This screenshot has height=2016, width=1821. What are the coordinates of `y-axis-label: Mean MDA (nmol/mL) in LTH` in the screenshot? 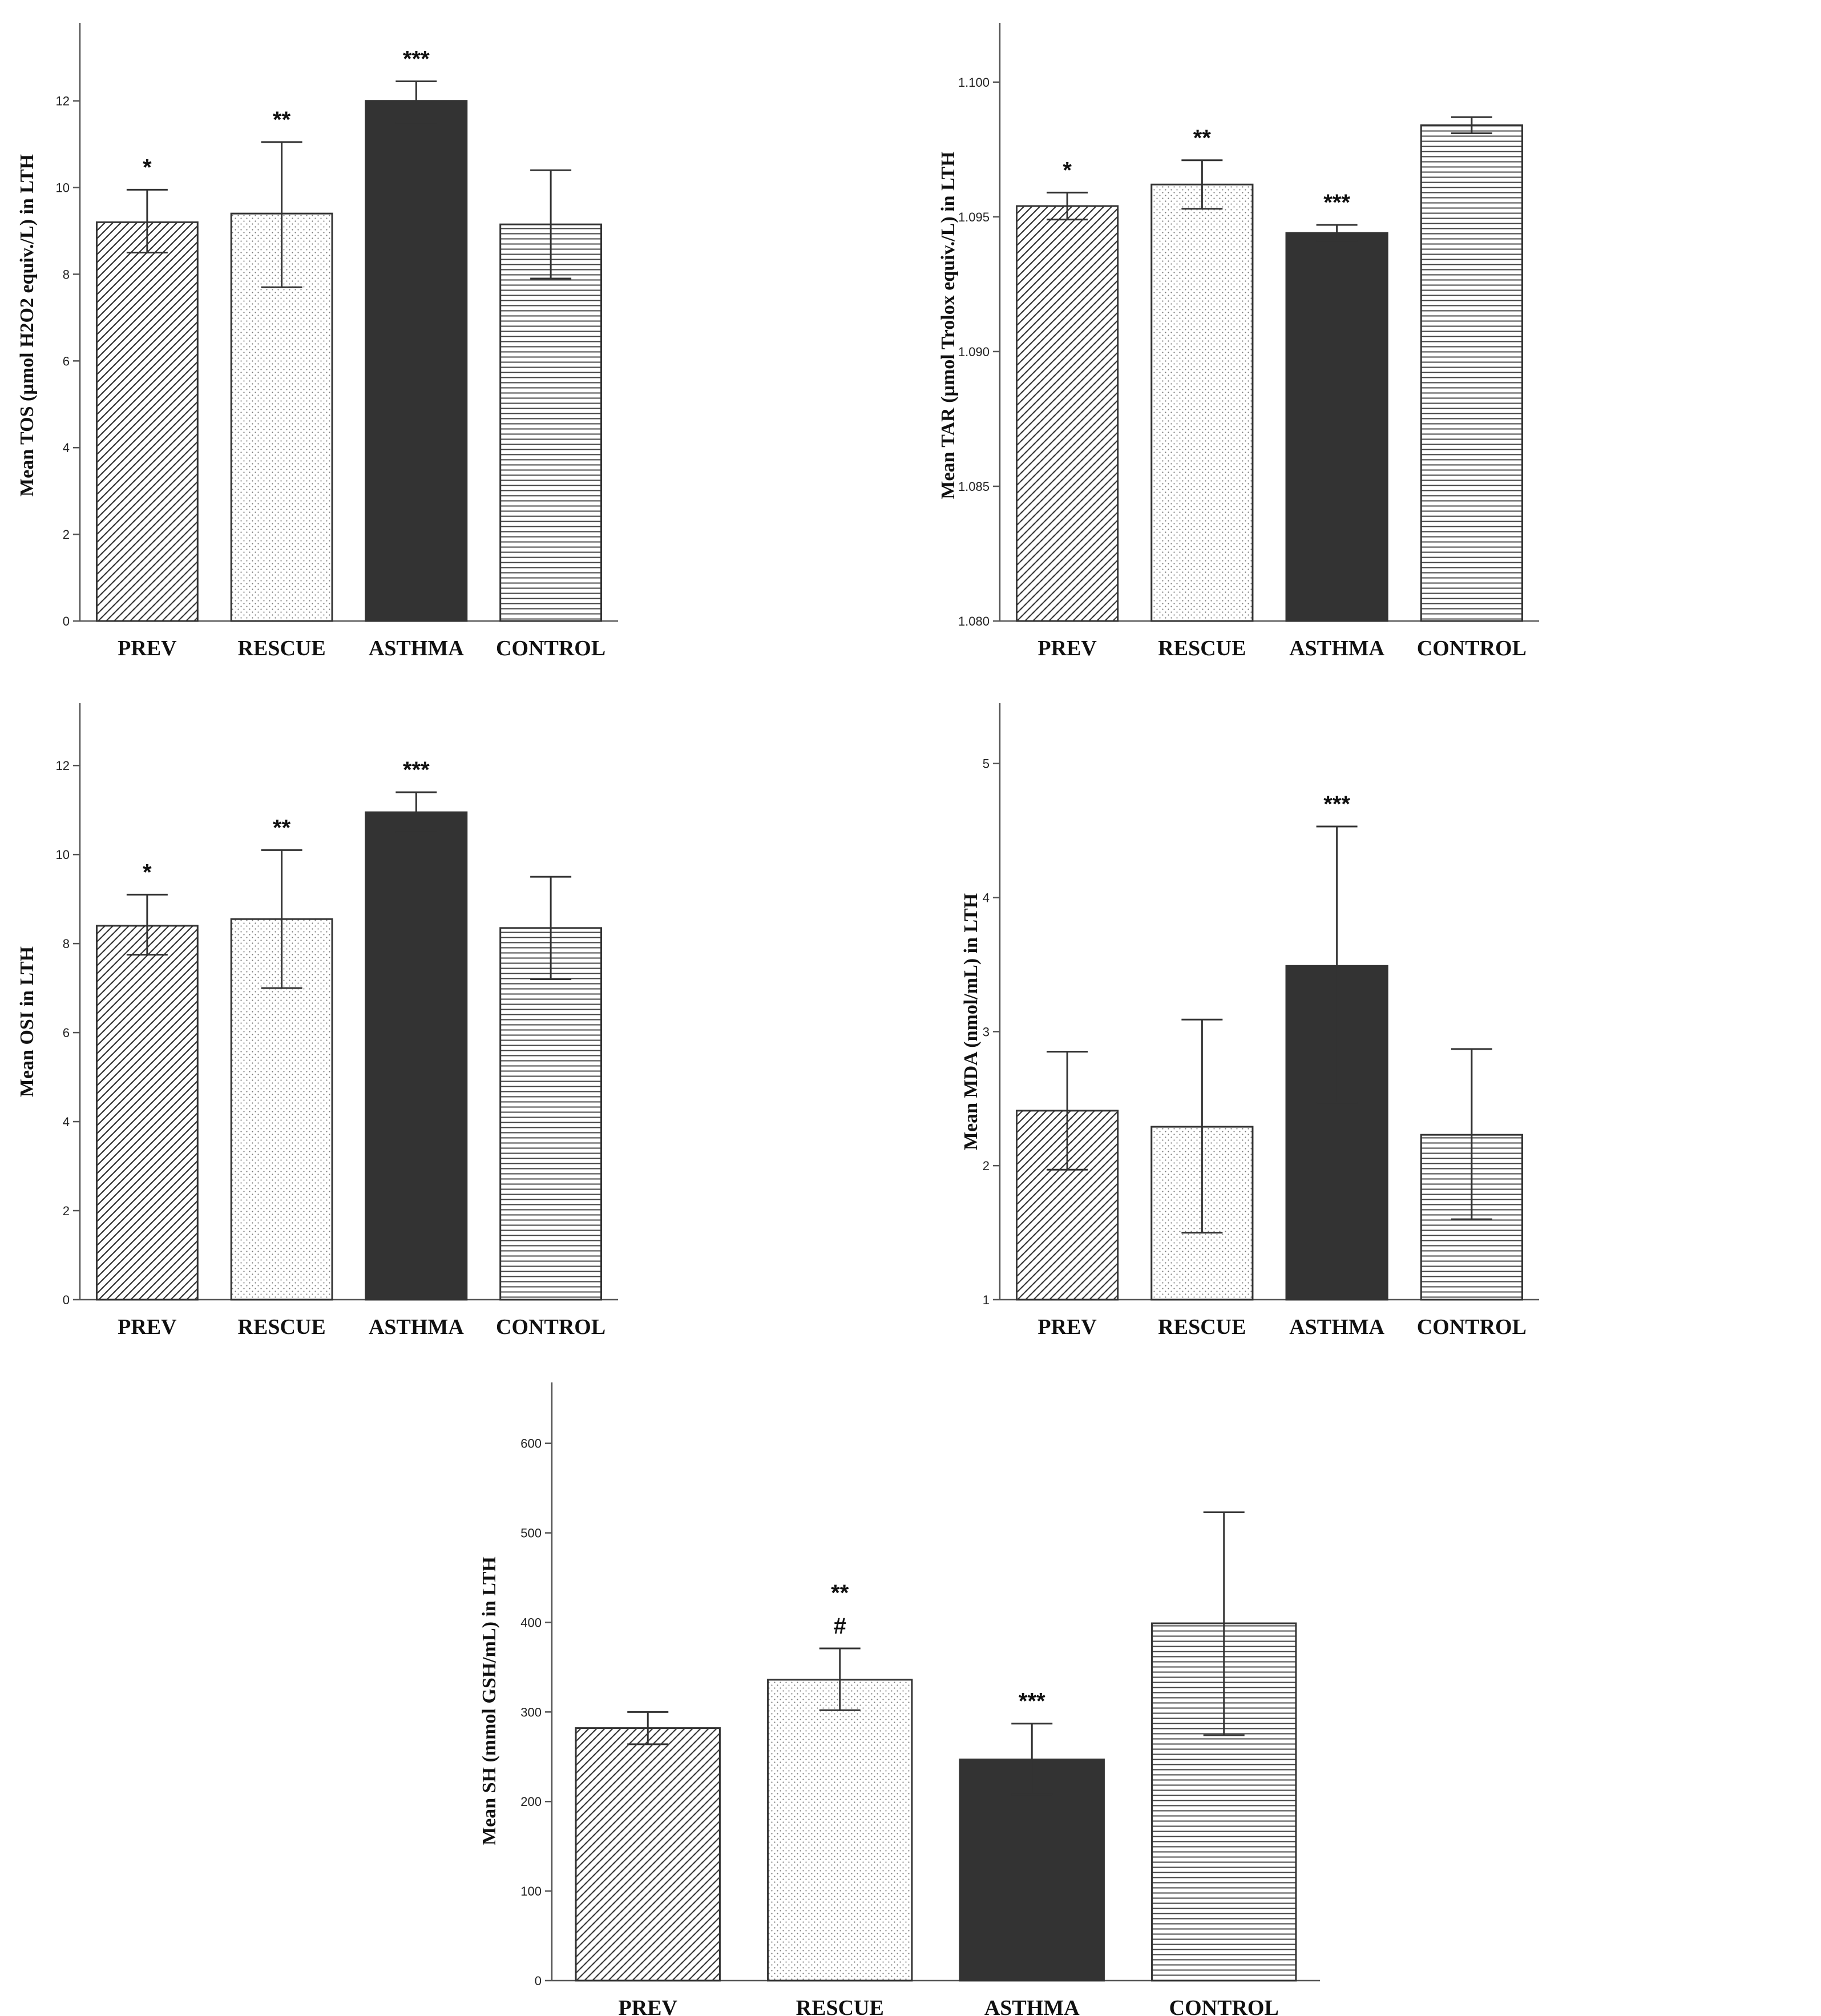 It's located at (971, 1021).